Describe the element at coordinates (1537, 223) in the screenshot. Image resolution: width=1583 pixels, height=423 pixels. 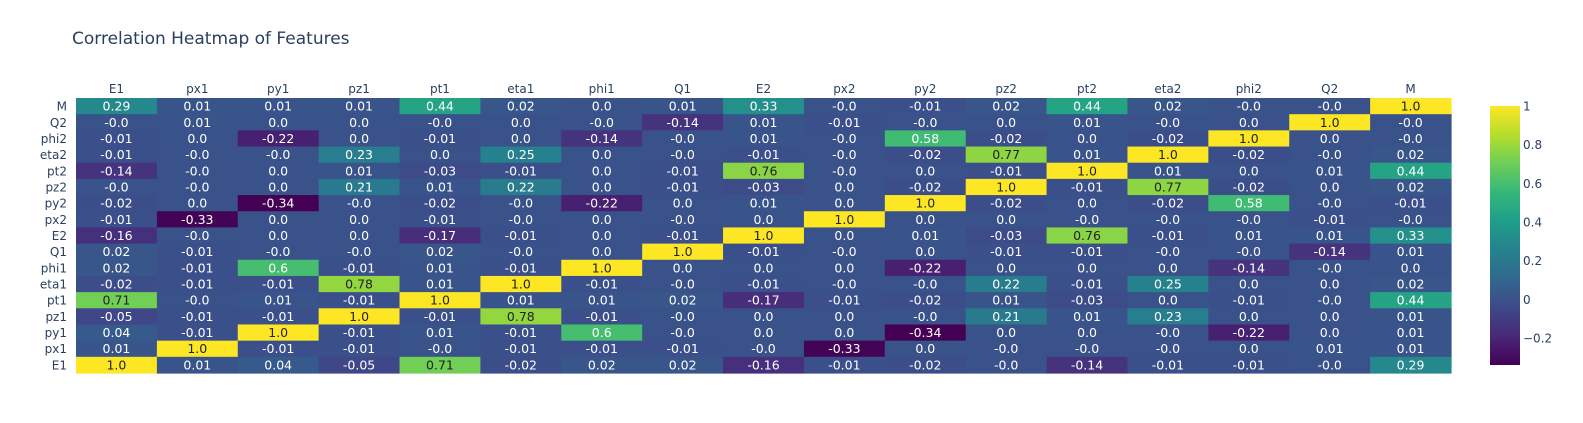
I see `colorbar-ticks: 1 0.8 0.6 0.4 0.2 0 −0.2` at that location.